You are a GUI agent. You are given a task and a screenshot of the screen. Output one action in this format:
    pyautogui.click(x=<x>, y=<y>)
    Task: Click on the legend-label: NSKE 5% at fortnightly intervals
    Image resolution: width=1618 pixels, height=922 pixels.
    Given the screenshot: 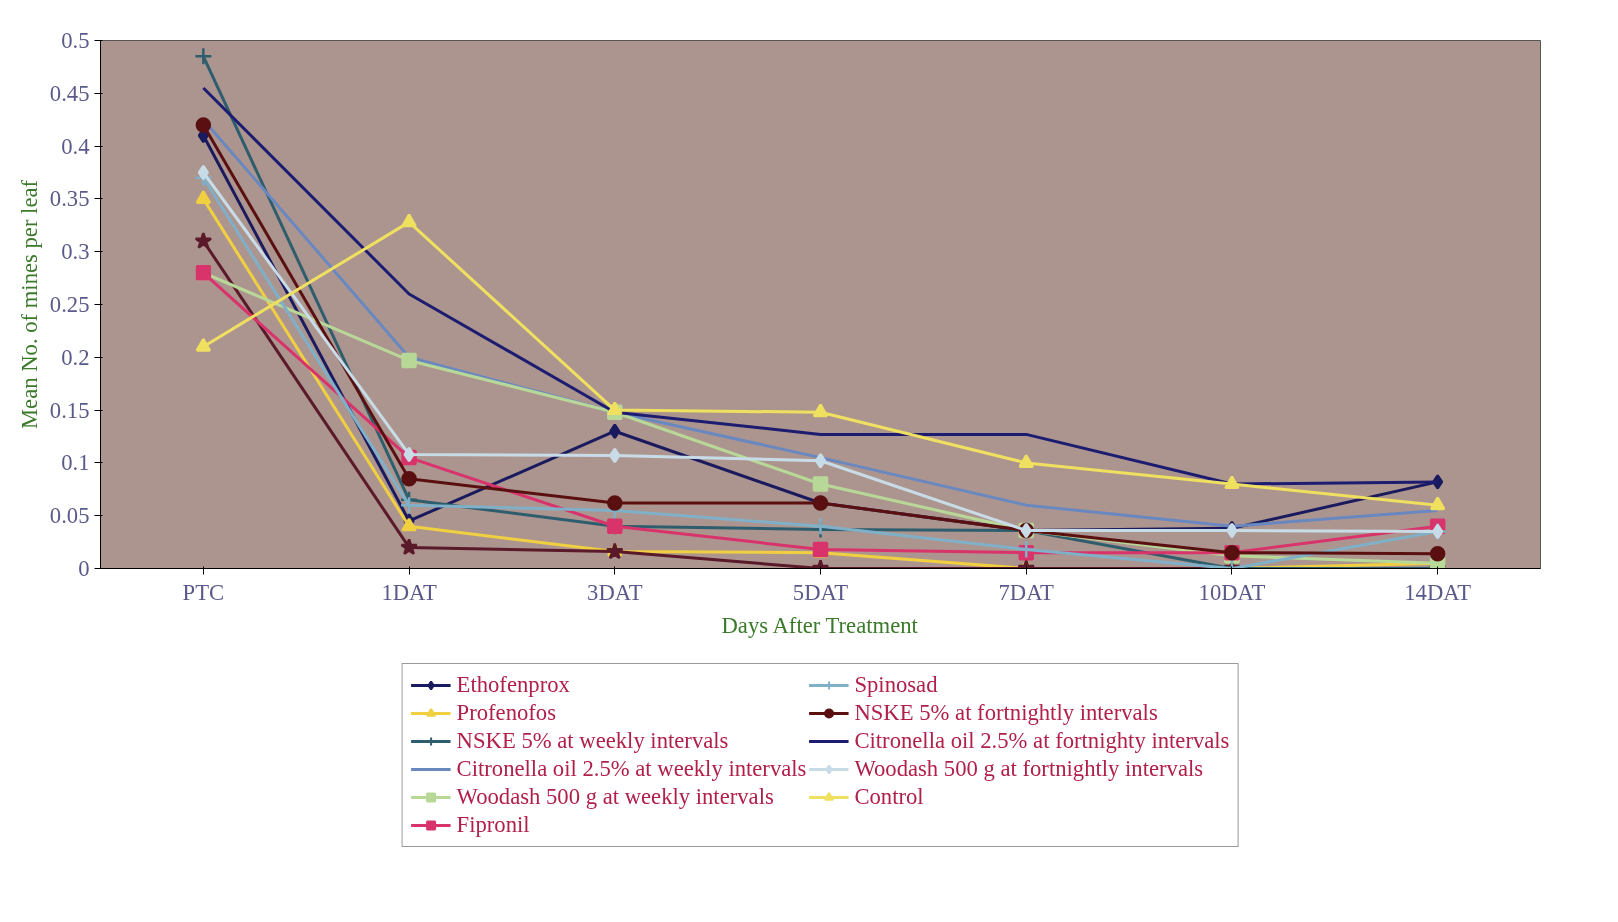 What is the action you would take?
    pyautogui.click(x=1006, y=713)
    